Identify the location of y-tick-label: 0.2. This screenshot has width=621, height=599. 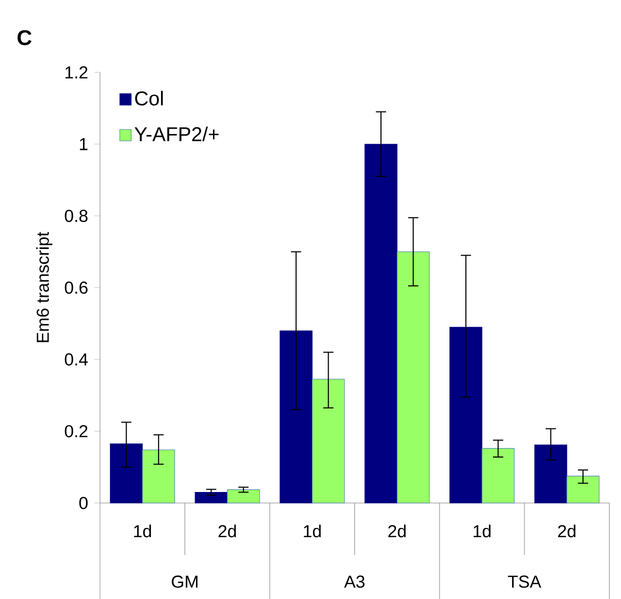
(76, 431).